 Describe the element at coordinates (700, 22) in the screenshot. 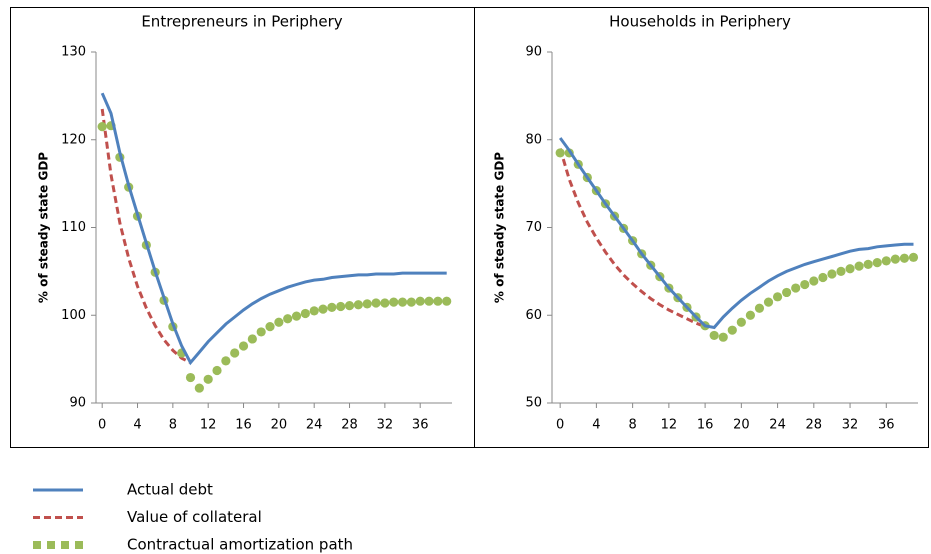

I see `chart-title: Households in Periphery` at that location.